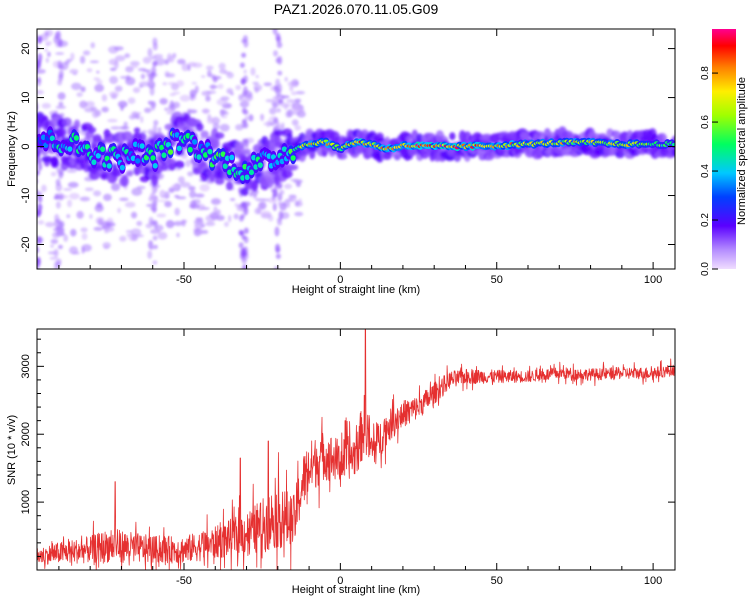  What do you see at coordinates (26, 48) in the screenshot?
I see `spectrogram-ytick-label: 20` at bounding box center [26, 48].